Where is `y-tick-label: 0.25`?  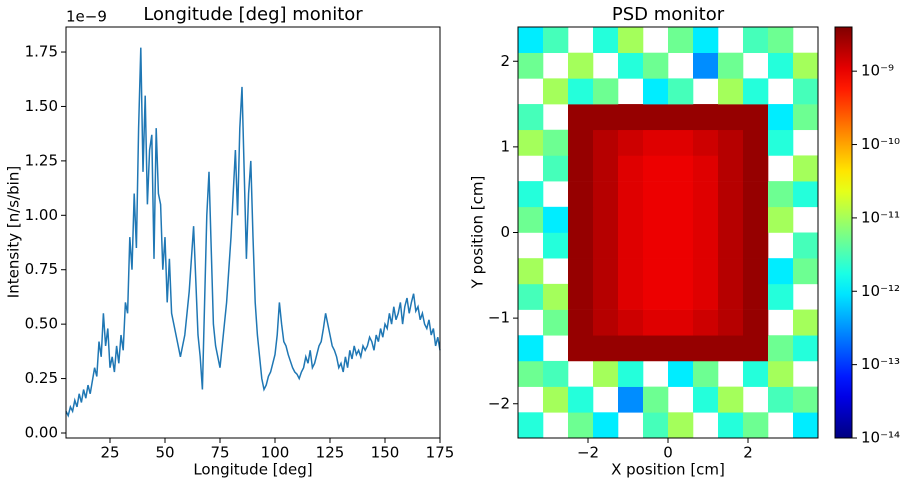
y-tick-label: 0.25 is located at coordinates (41, 378).